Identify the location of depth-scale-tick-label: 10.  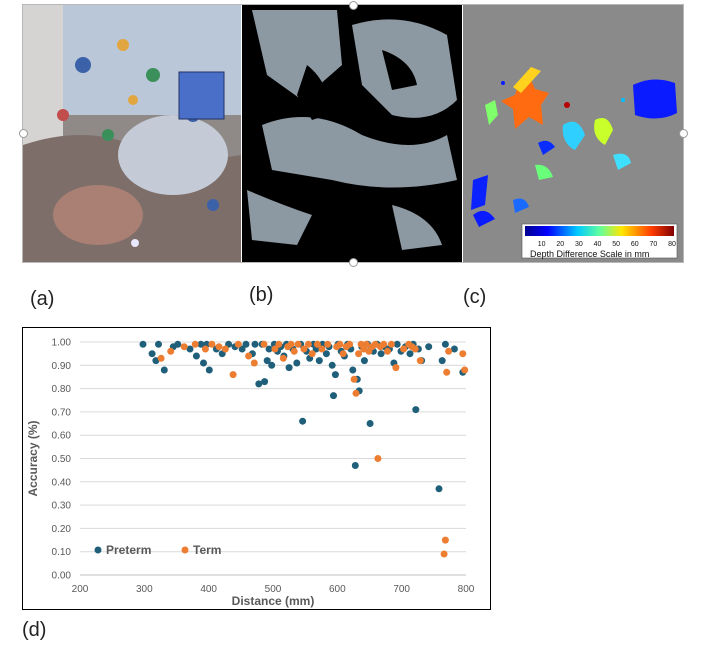
(542, 244).